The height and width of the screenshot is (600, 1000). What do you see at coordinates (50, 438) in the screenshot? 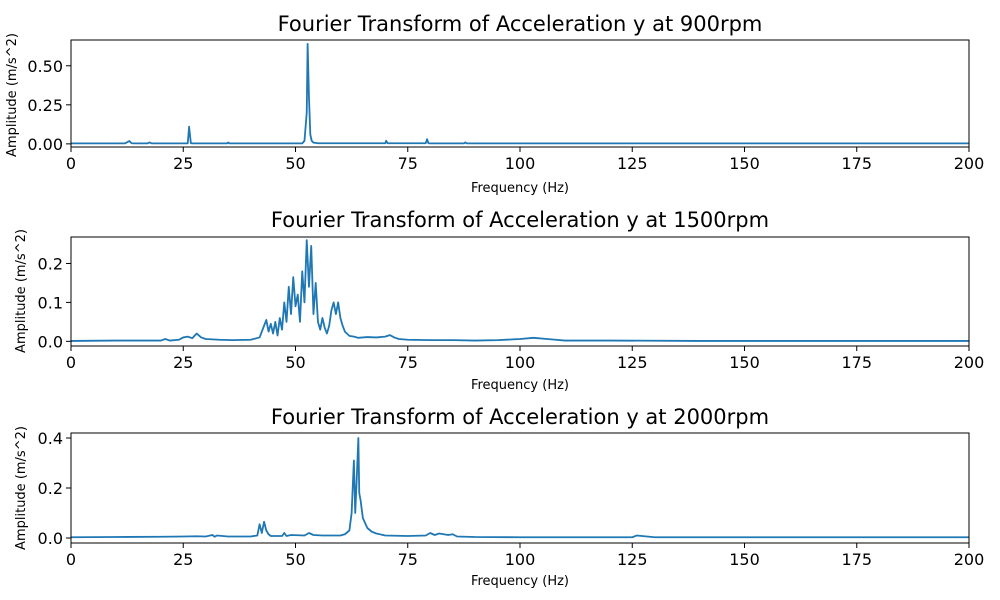
I see `y-tick-label: 0.4` at bounding box center [50, 438].